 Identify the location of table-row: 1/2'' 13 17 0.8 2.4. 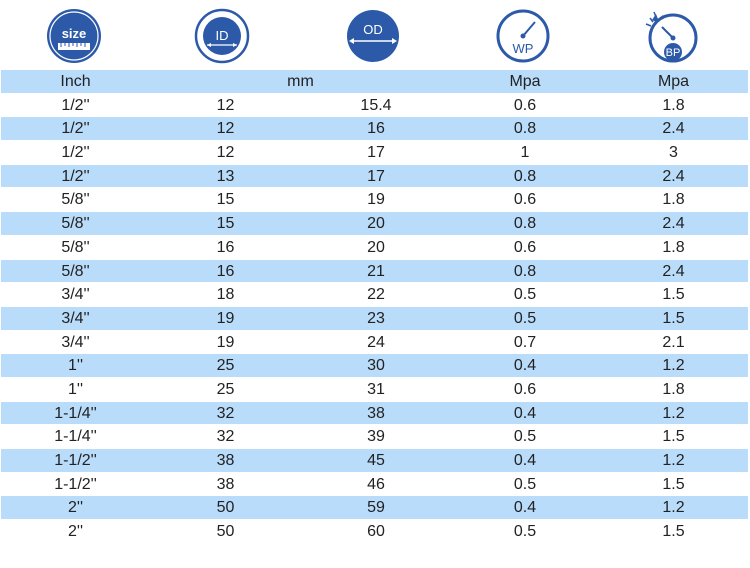
(374, 176).